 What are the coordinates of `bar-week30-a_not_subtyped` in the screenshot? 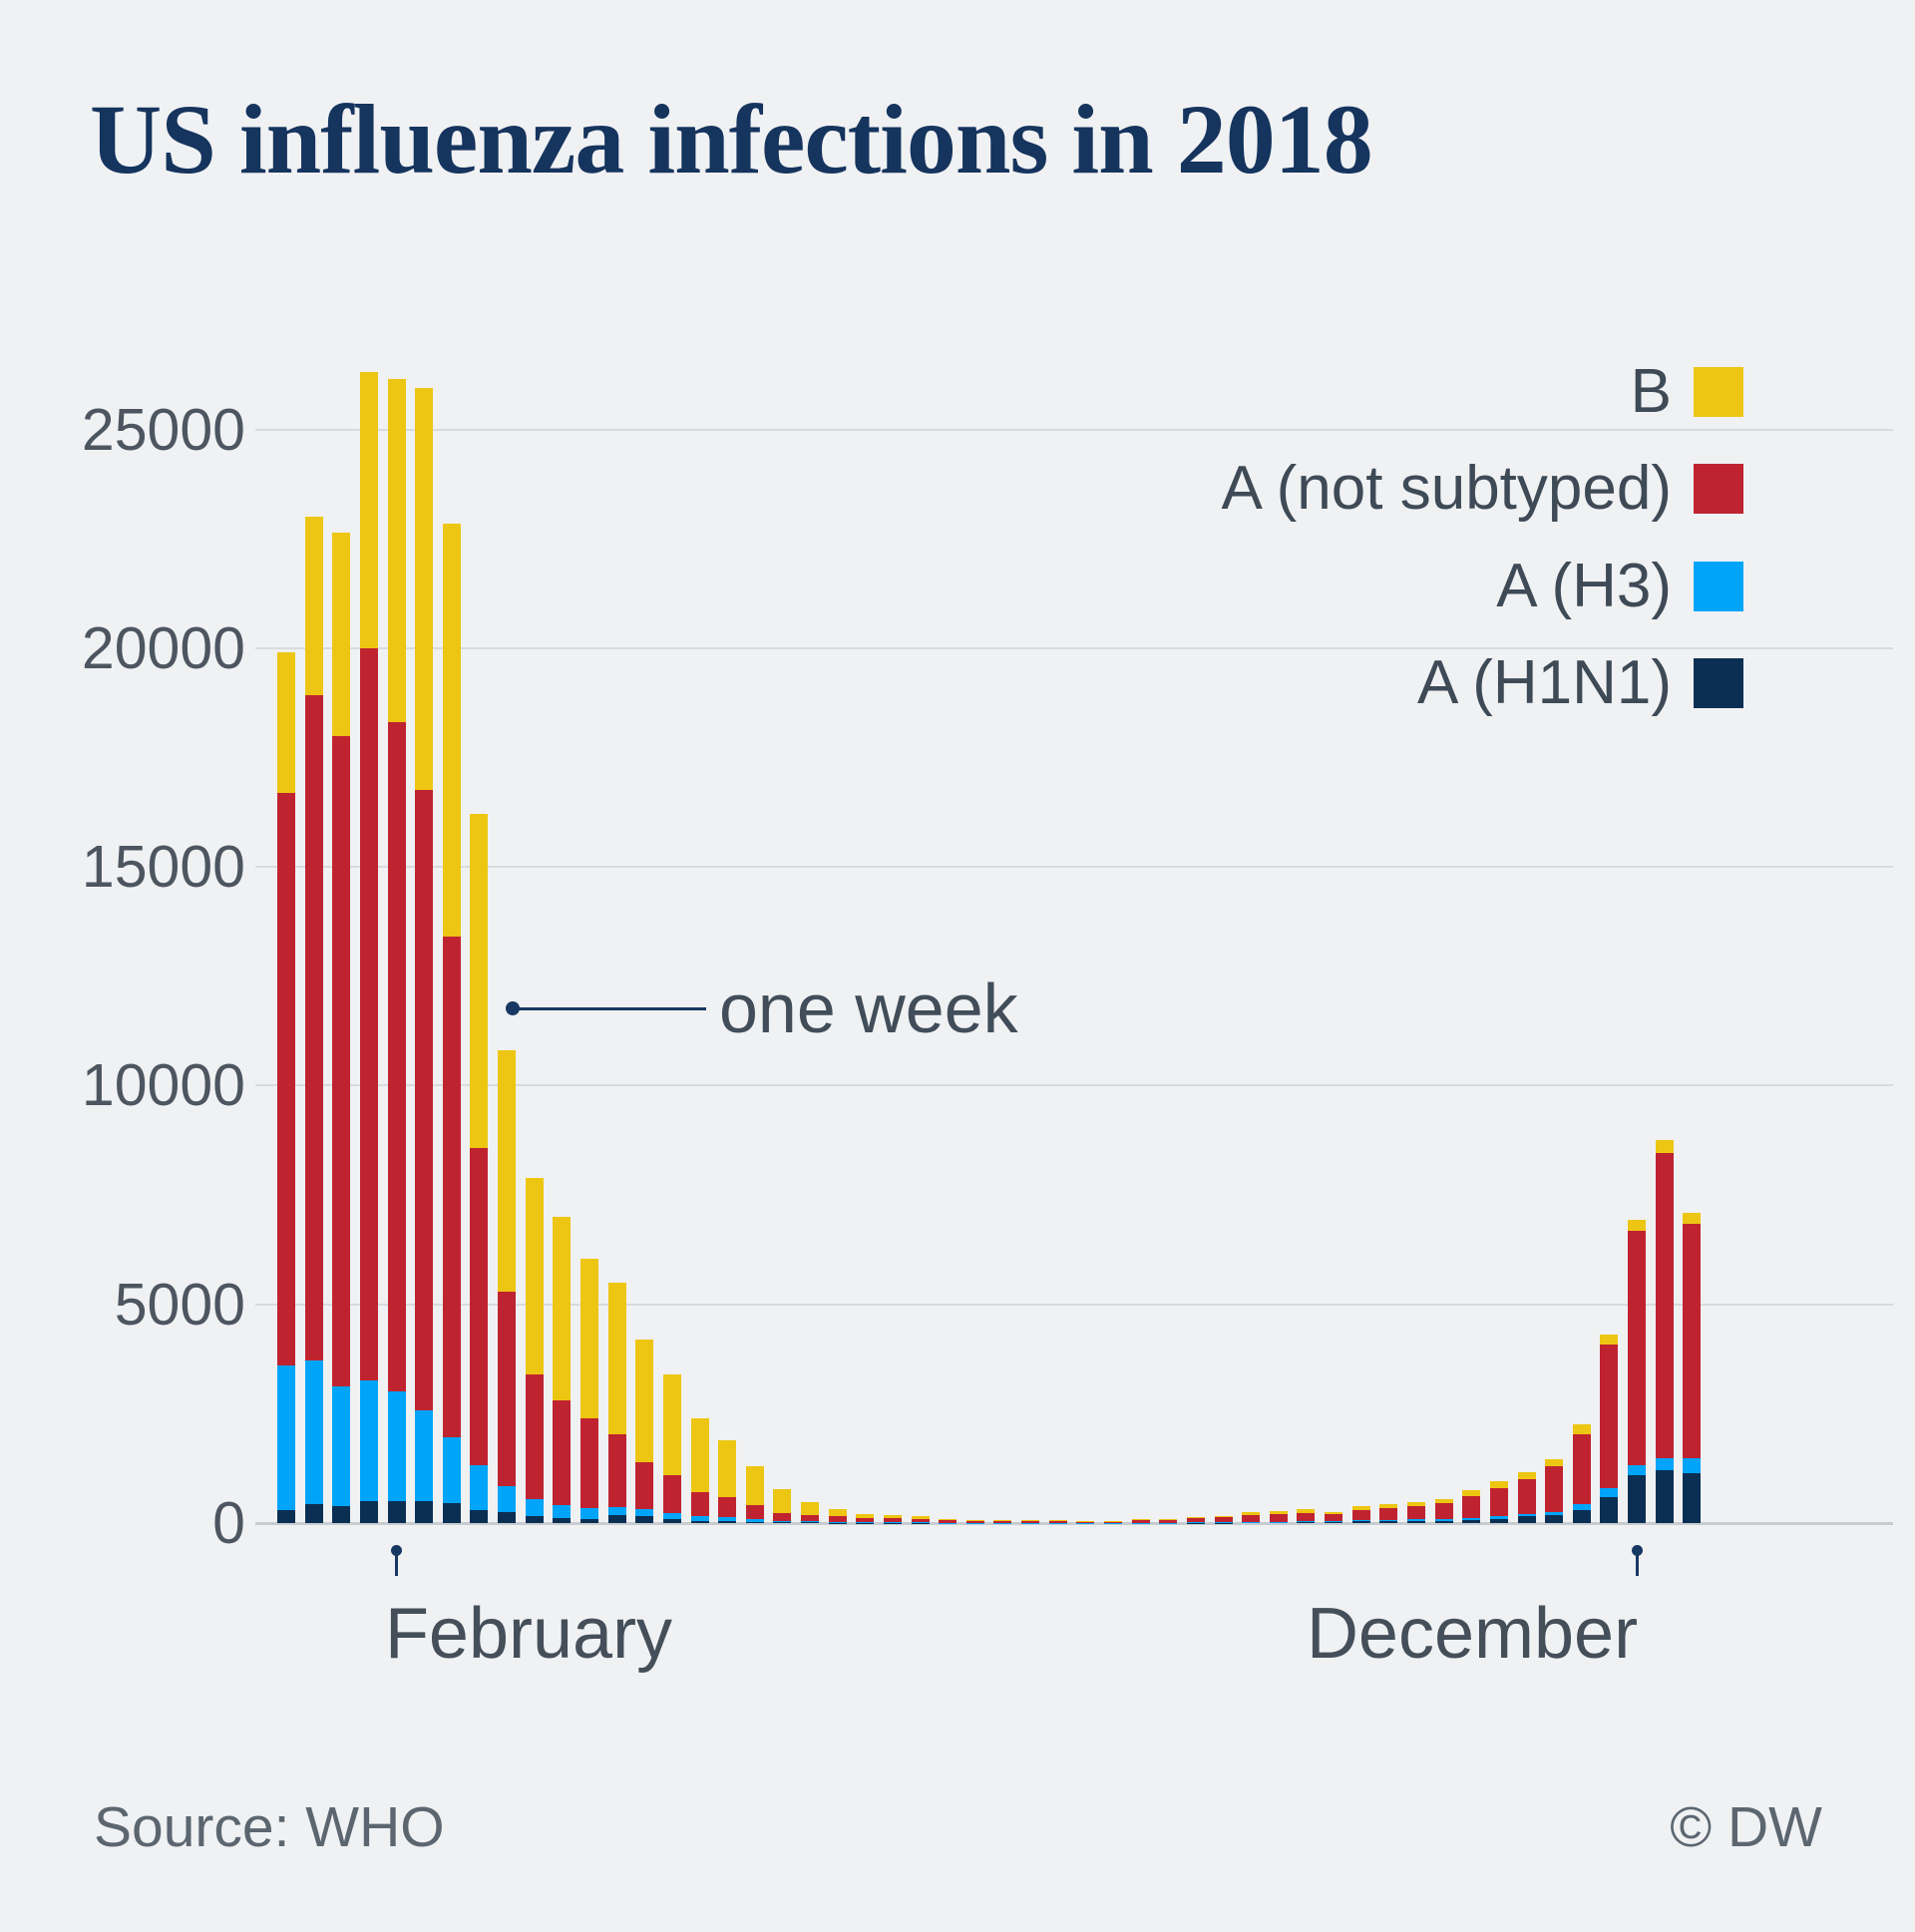 It's located at (1085, 1522).